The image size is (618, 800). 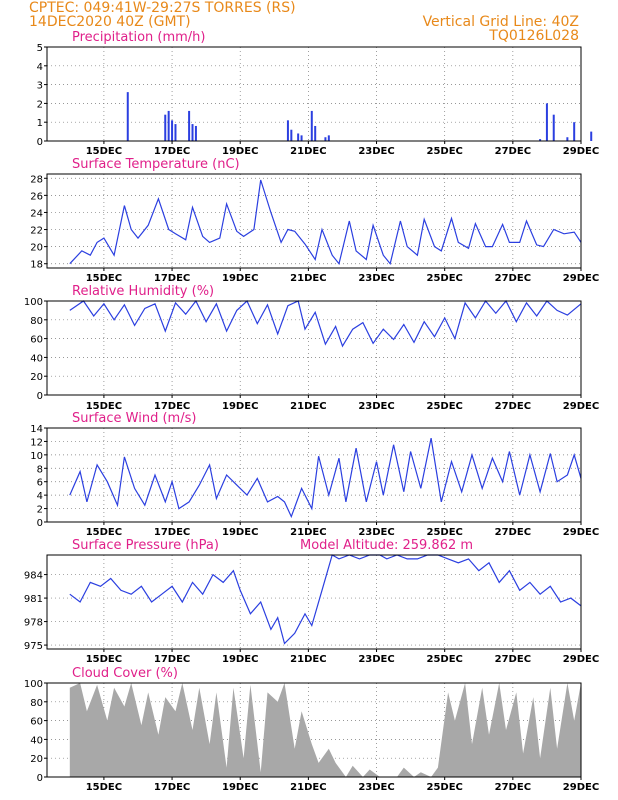 What do you see at coordinates (145, 545) in the screenshot?
I see `pres-title: Surface Pressure (hPa)` at bounding box center [145, 545].